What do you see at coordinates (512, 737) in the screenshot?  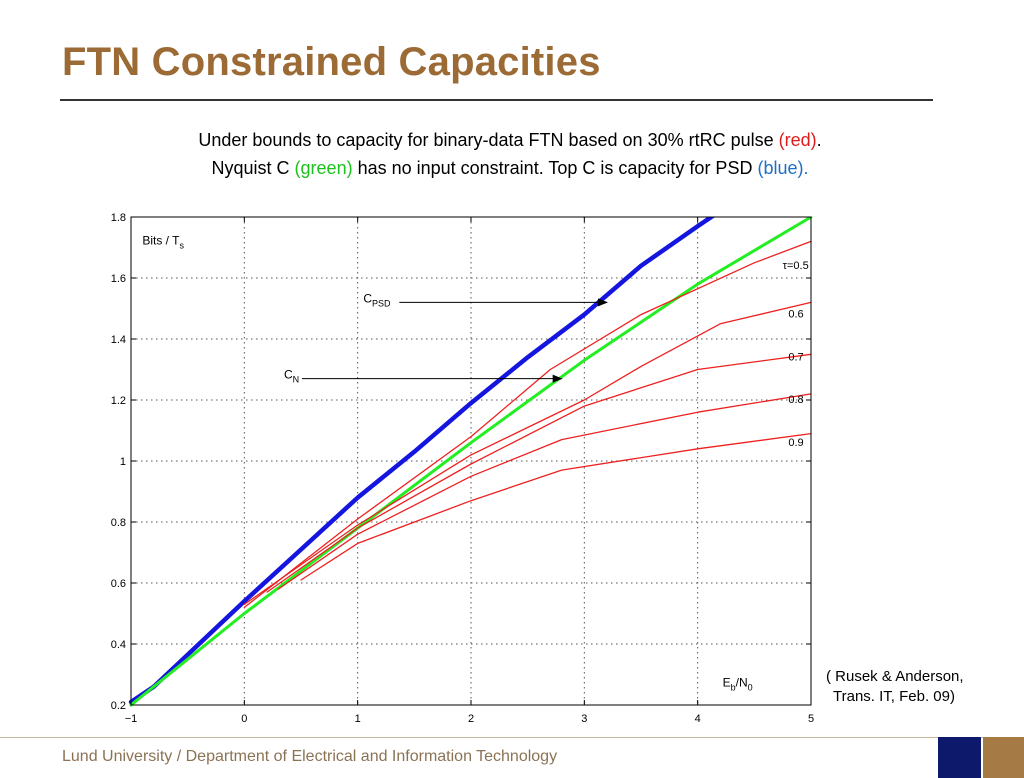 I see `footer-divider` at bounding box center [512, 737].